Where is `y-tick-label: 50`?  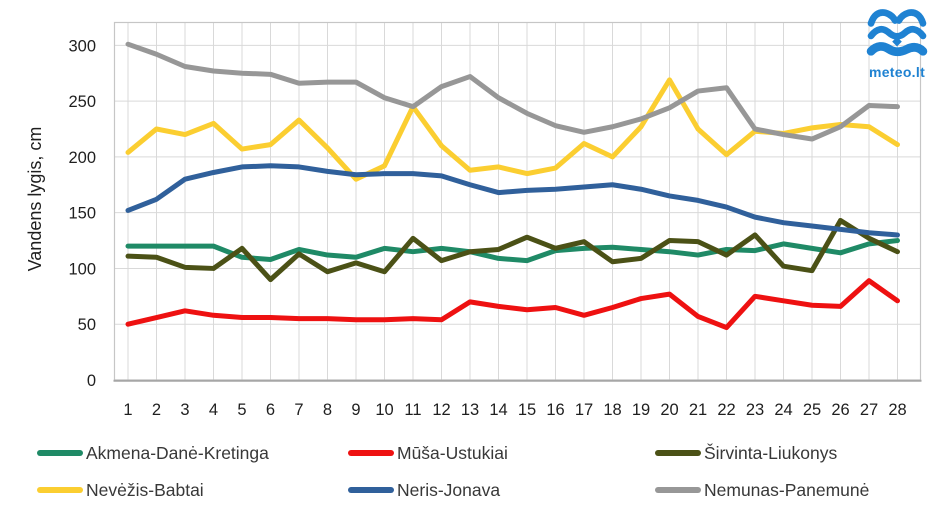 y-tick-label: 50 is located at coordinates (87, 325).